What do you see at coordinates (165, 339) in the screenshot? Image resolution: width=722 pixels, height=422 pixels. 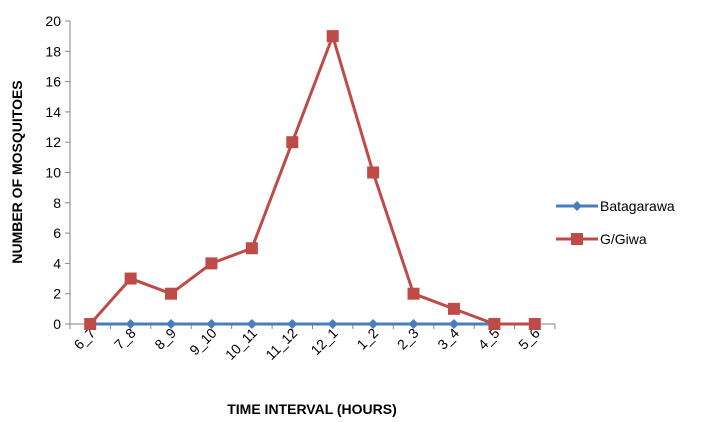 I see `x-tick-label: 8_9` at bounding box center [165, 339].